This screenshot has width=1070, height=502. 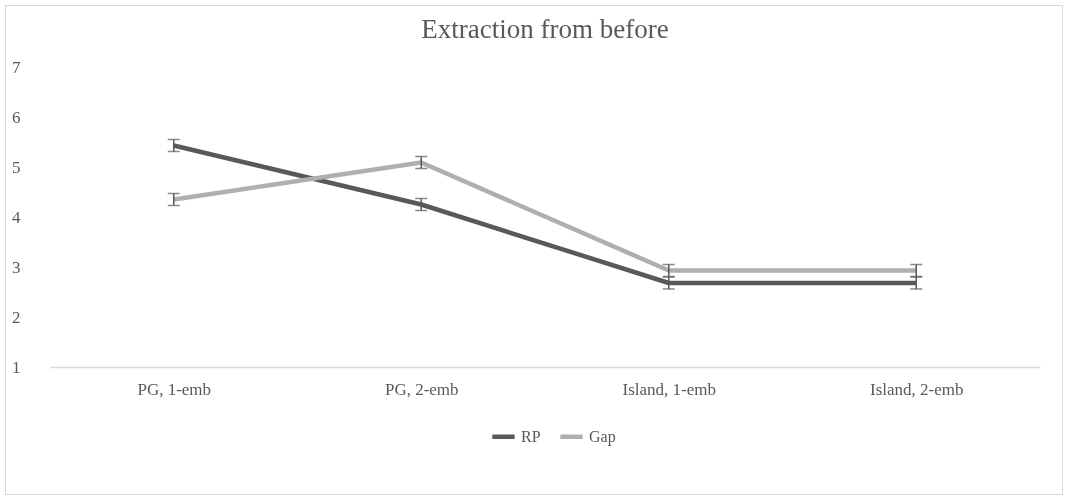 What do you see at coordinates (16, 217) in the screenshot?
I see `y-tick-label: 4` at bounding box center [16, 217].